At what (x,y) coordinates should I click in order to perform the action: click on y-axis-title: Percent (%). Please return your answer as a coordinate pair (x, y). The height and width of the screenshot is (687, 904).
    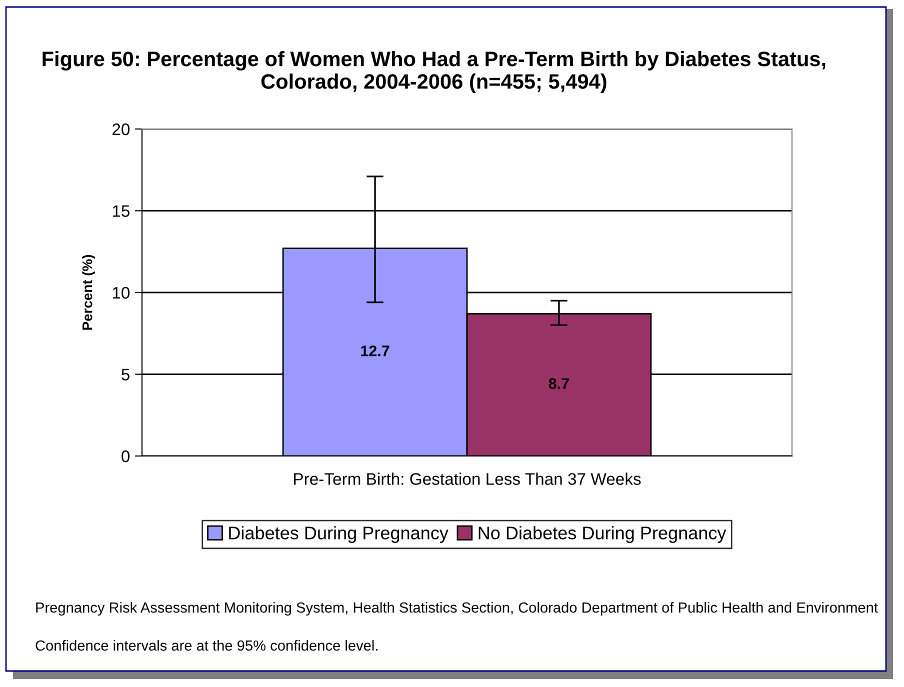
    Looking at the image, I should click on (88, 292).